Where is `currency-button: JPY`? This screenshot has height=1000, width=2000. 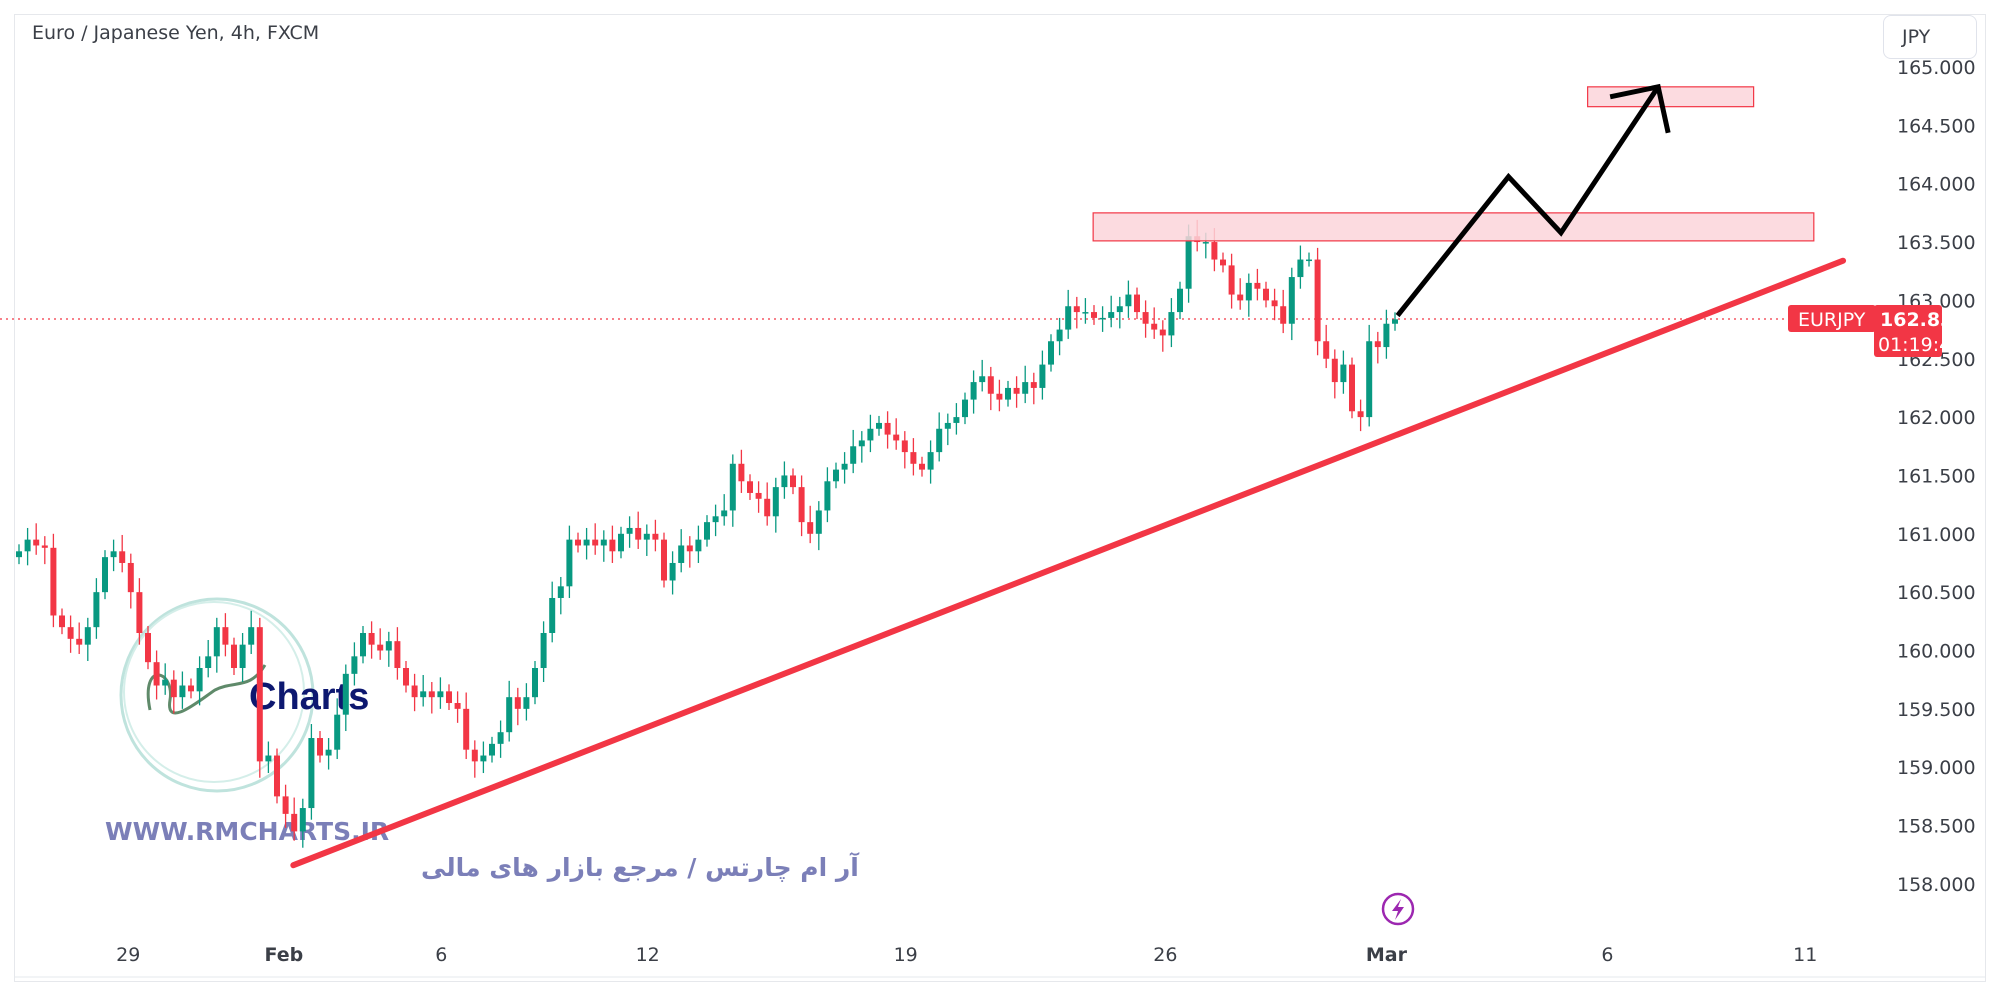
currency-button: JPY is located at coordinates (1930, 37).